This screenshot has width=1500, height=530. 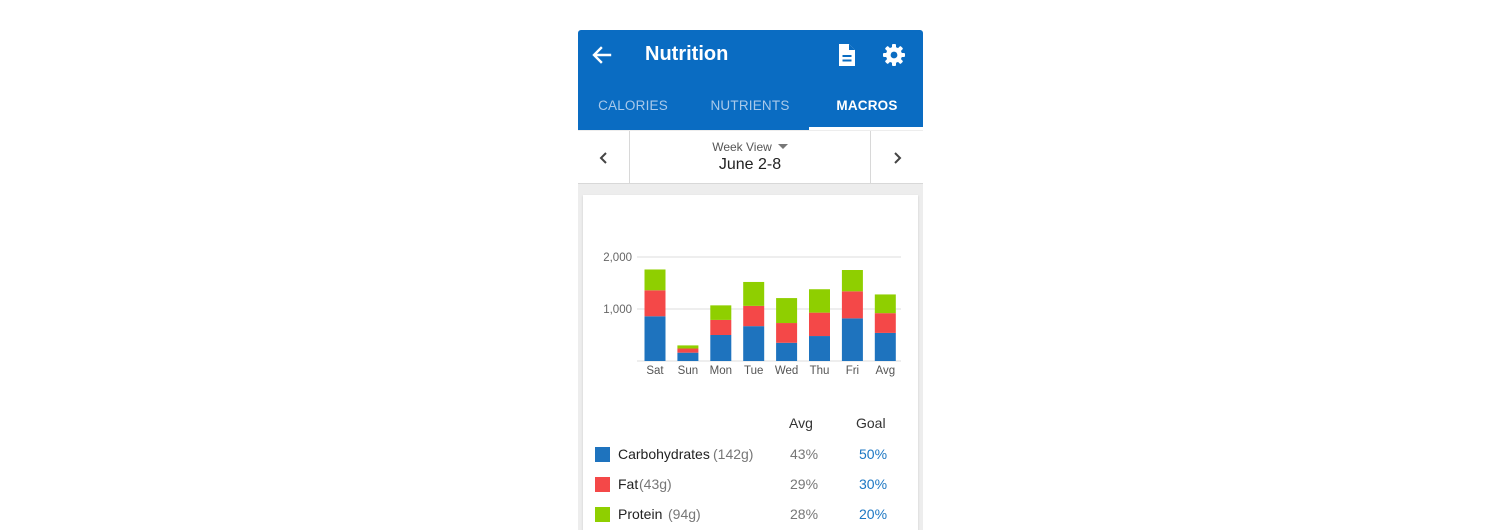 What do you see at coordinates (852, 371) in the screenshot?
I see `x-tick-label: Fri` at bounding box center [852, 371].